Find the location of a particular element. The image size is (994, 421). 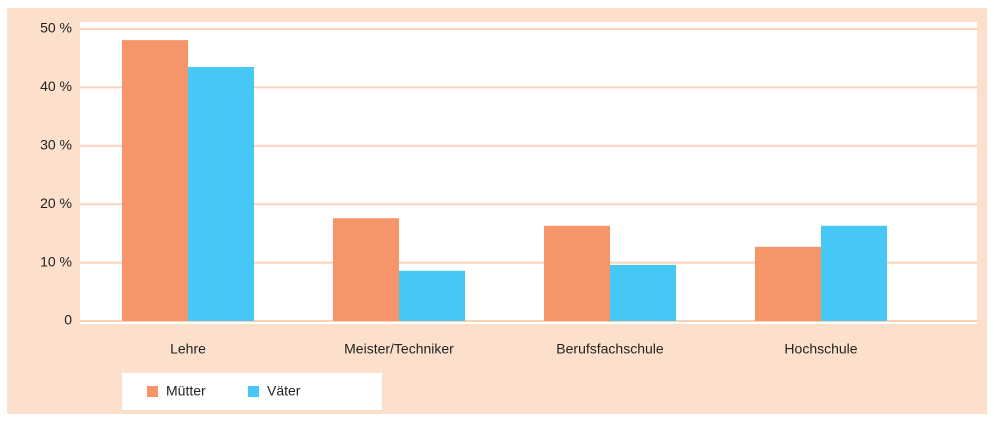

y-tick-label: 20 % is located at coordinates (56, 203).